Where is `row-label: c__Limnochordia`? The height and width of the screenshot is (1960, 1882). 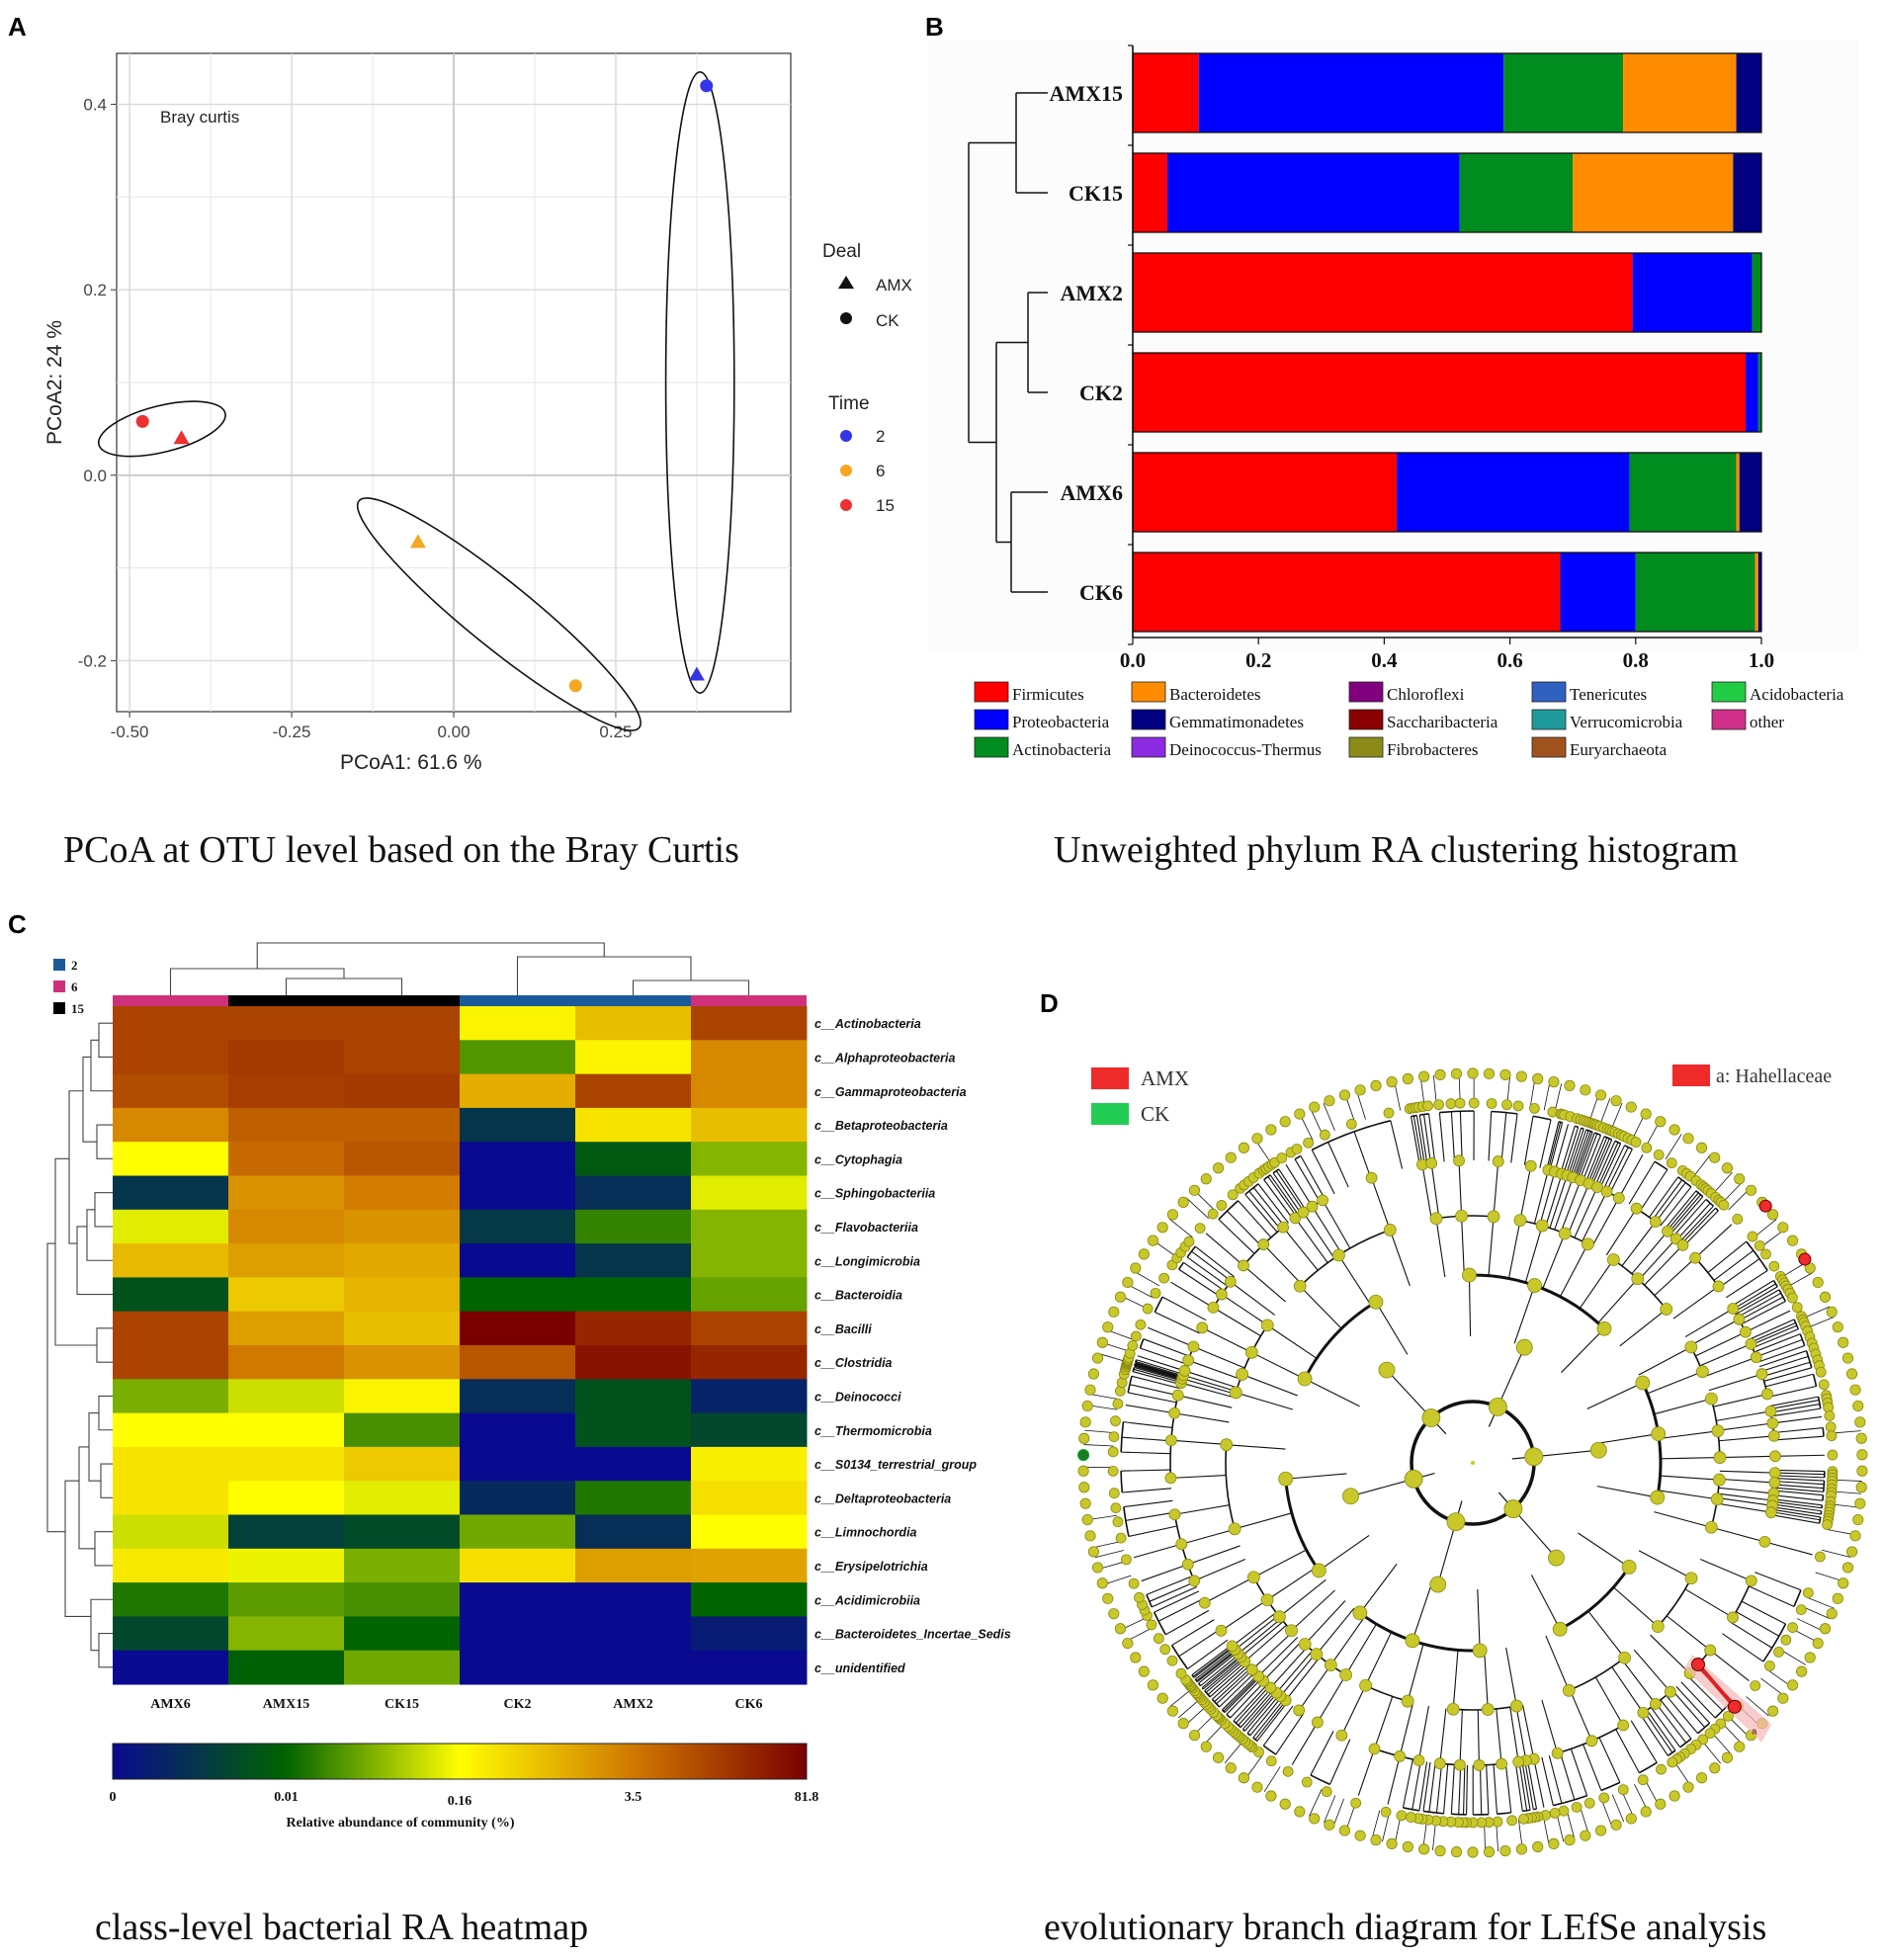 row-label: c__Limnochordia is located at coordinates (866, 1533).